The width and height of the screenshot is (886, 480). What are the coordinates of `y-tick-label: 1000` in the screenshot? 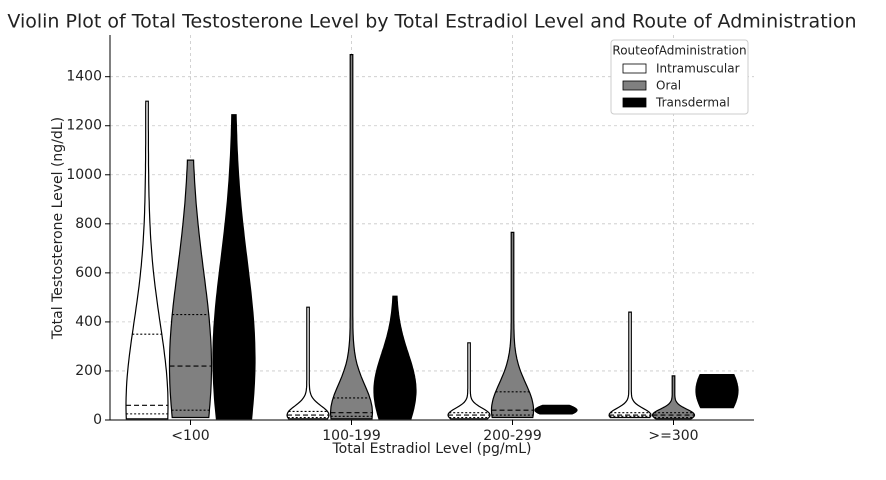 It's located at (84, 175).